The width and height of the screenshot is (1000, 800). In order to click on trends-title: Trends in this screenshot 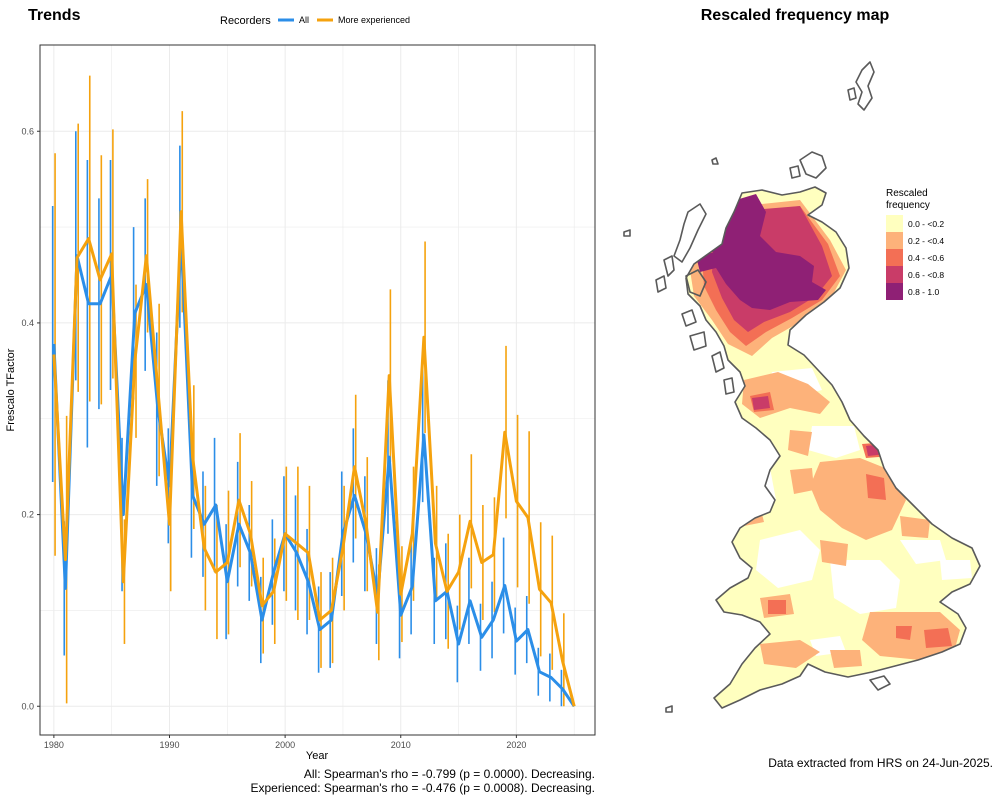, I will do `click(54, 15)`.